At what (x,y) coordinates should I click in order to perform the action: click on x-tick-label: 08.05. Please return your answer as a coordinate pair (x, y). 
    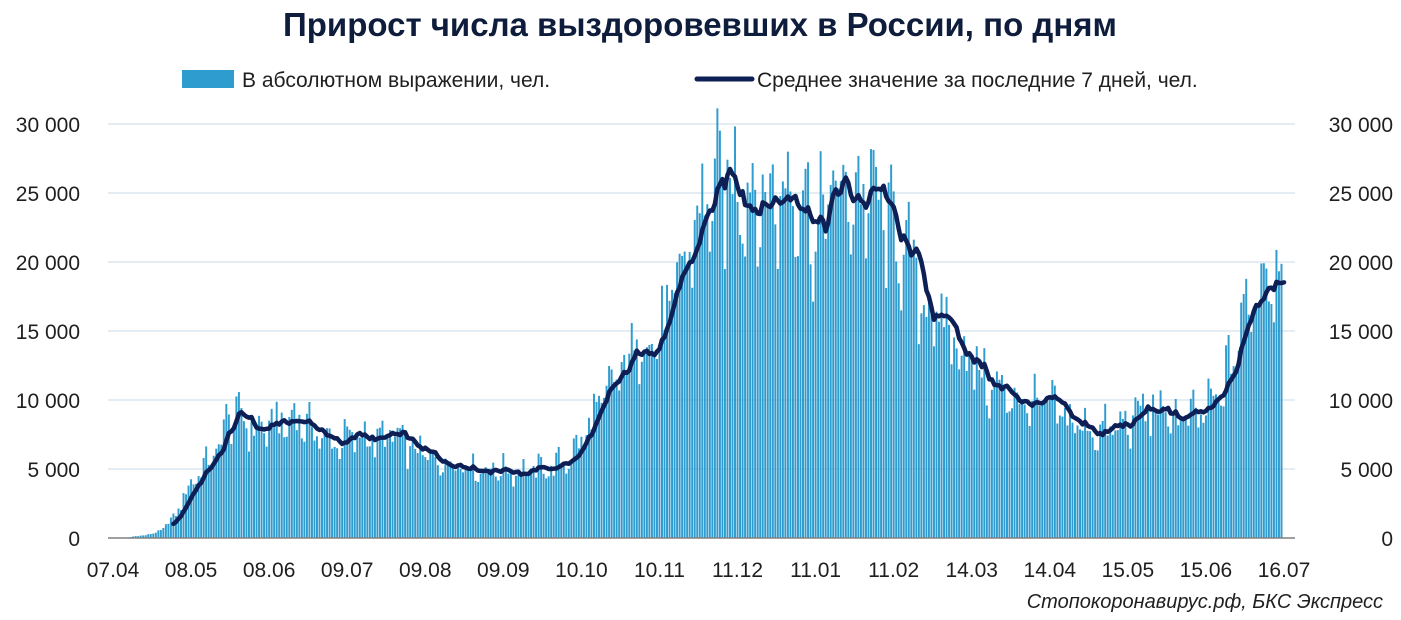
    Looking at the image, I should click on (191, 570).